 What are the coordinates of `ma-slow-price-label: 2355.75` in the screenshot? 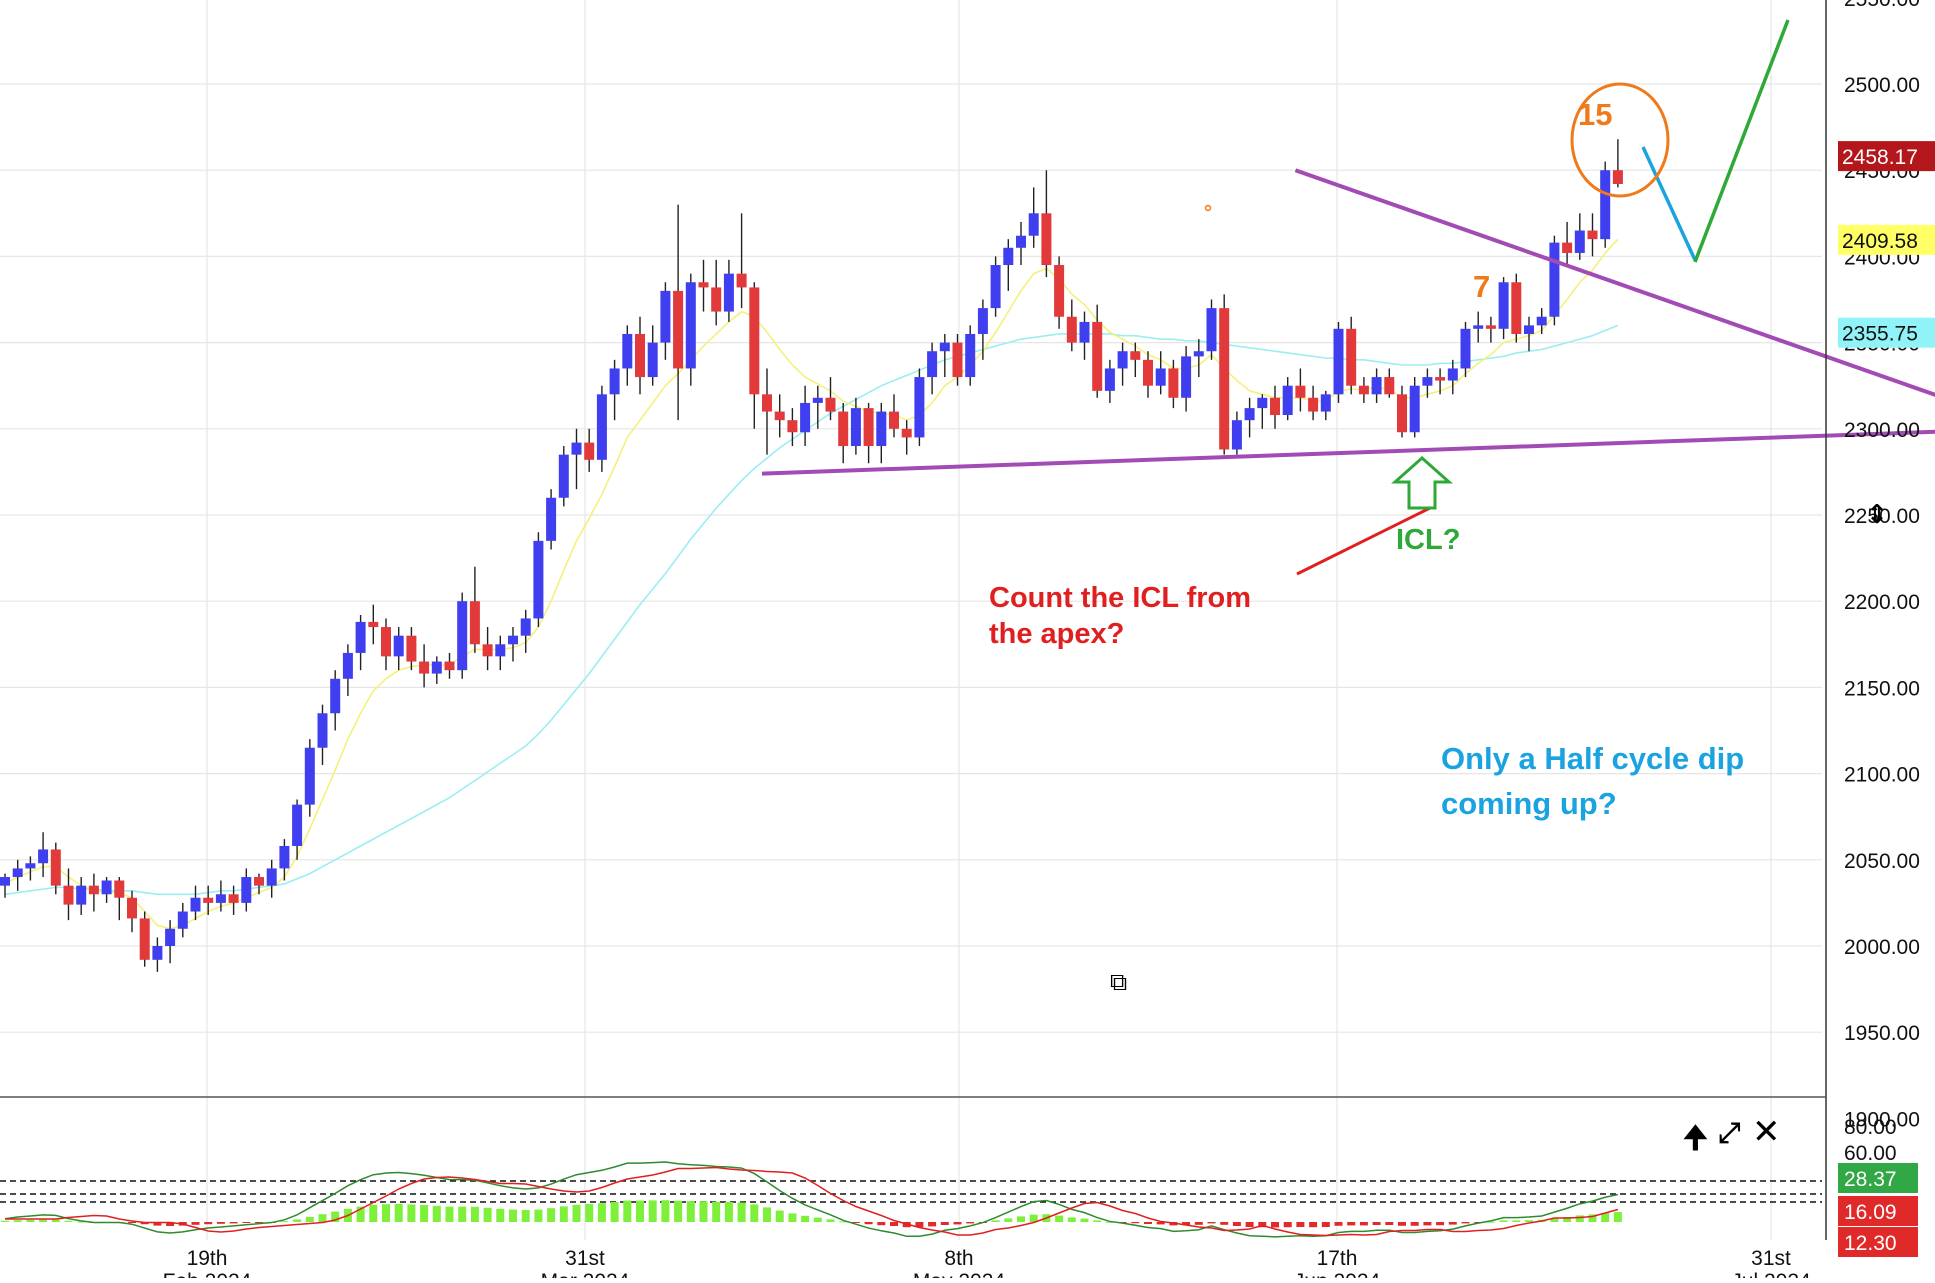 It's located at (1880, 334).